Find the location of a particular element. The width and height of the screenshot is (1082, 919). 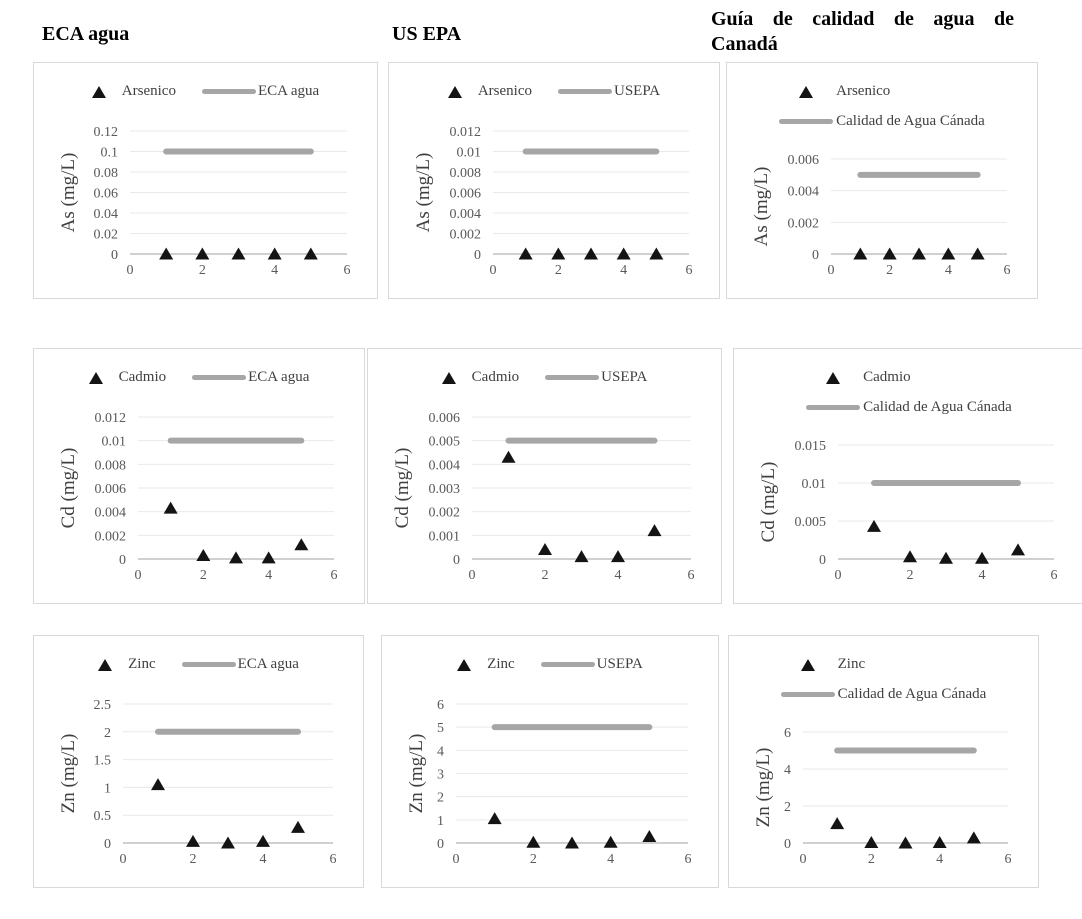

legend-row: Zinc USEPA is located at coordinates (550, 664).